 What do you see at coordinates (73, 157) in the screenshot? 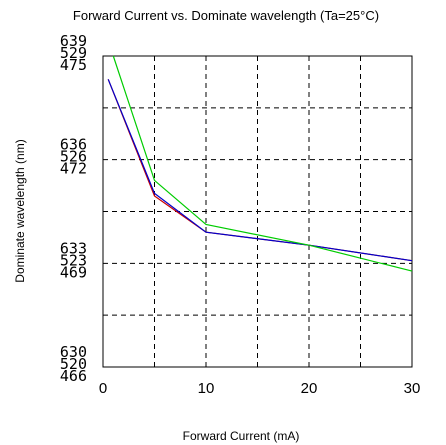
I see `y-tick-label: 526` at bounding box center [73, 157].